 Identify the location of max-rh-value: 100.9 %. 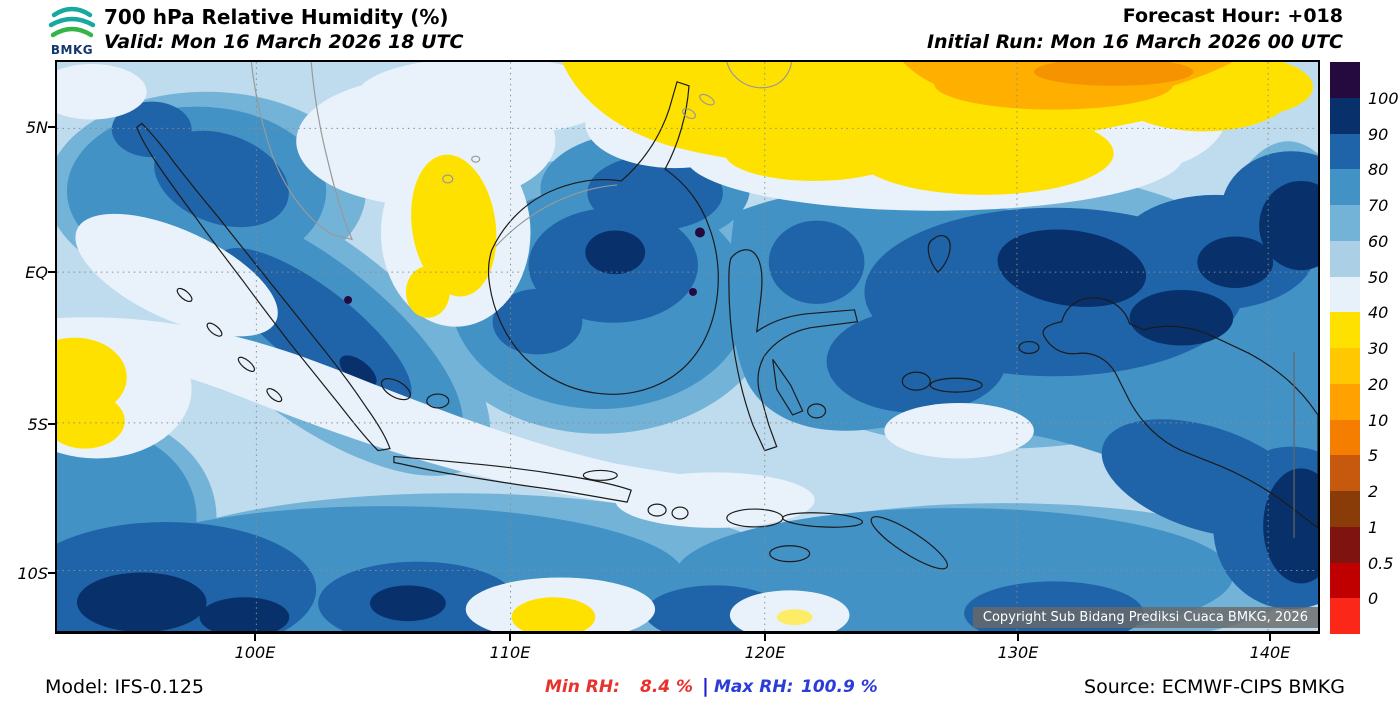
(839, 687).